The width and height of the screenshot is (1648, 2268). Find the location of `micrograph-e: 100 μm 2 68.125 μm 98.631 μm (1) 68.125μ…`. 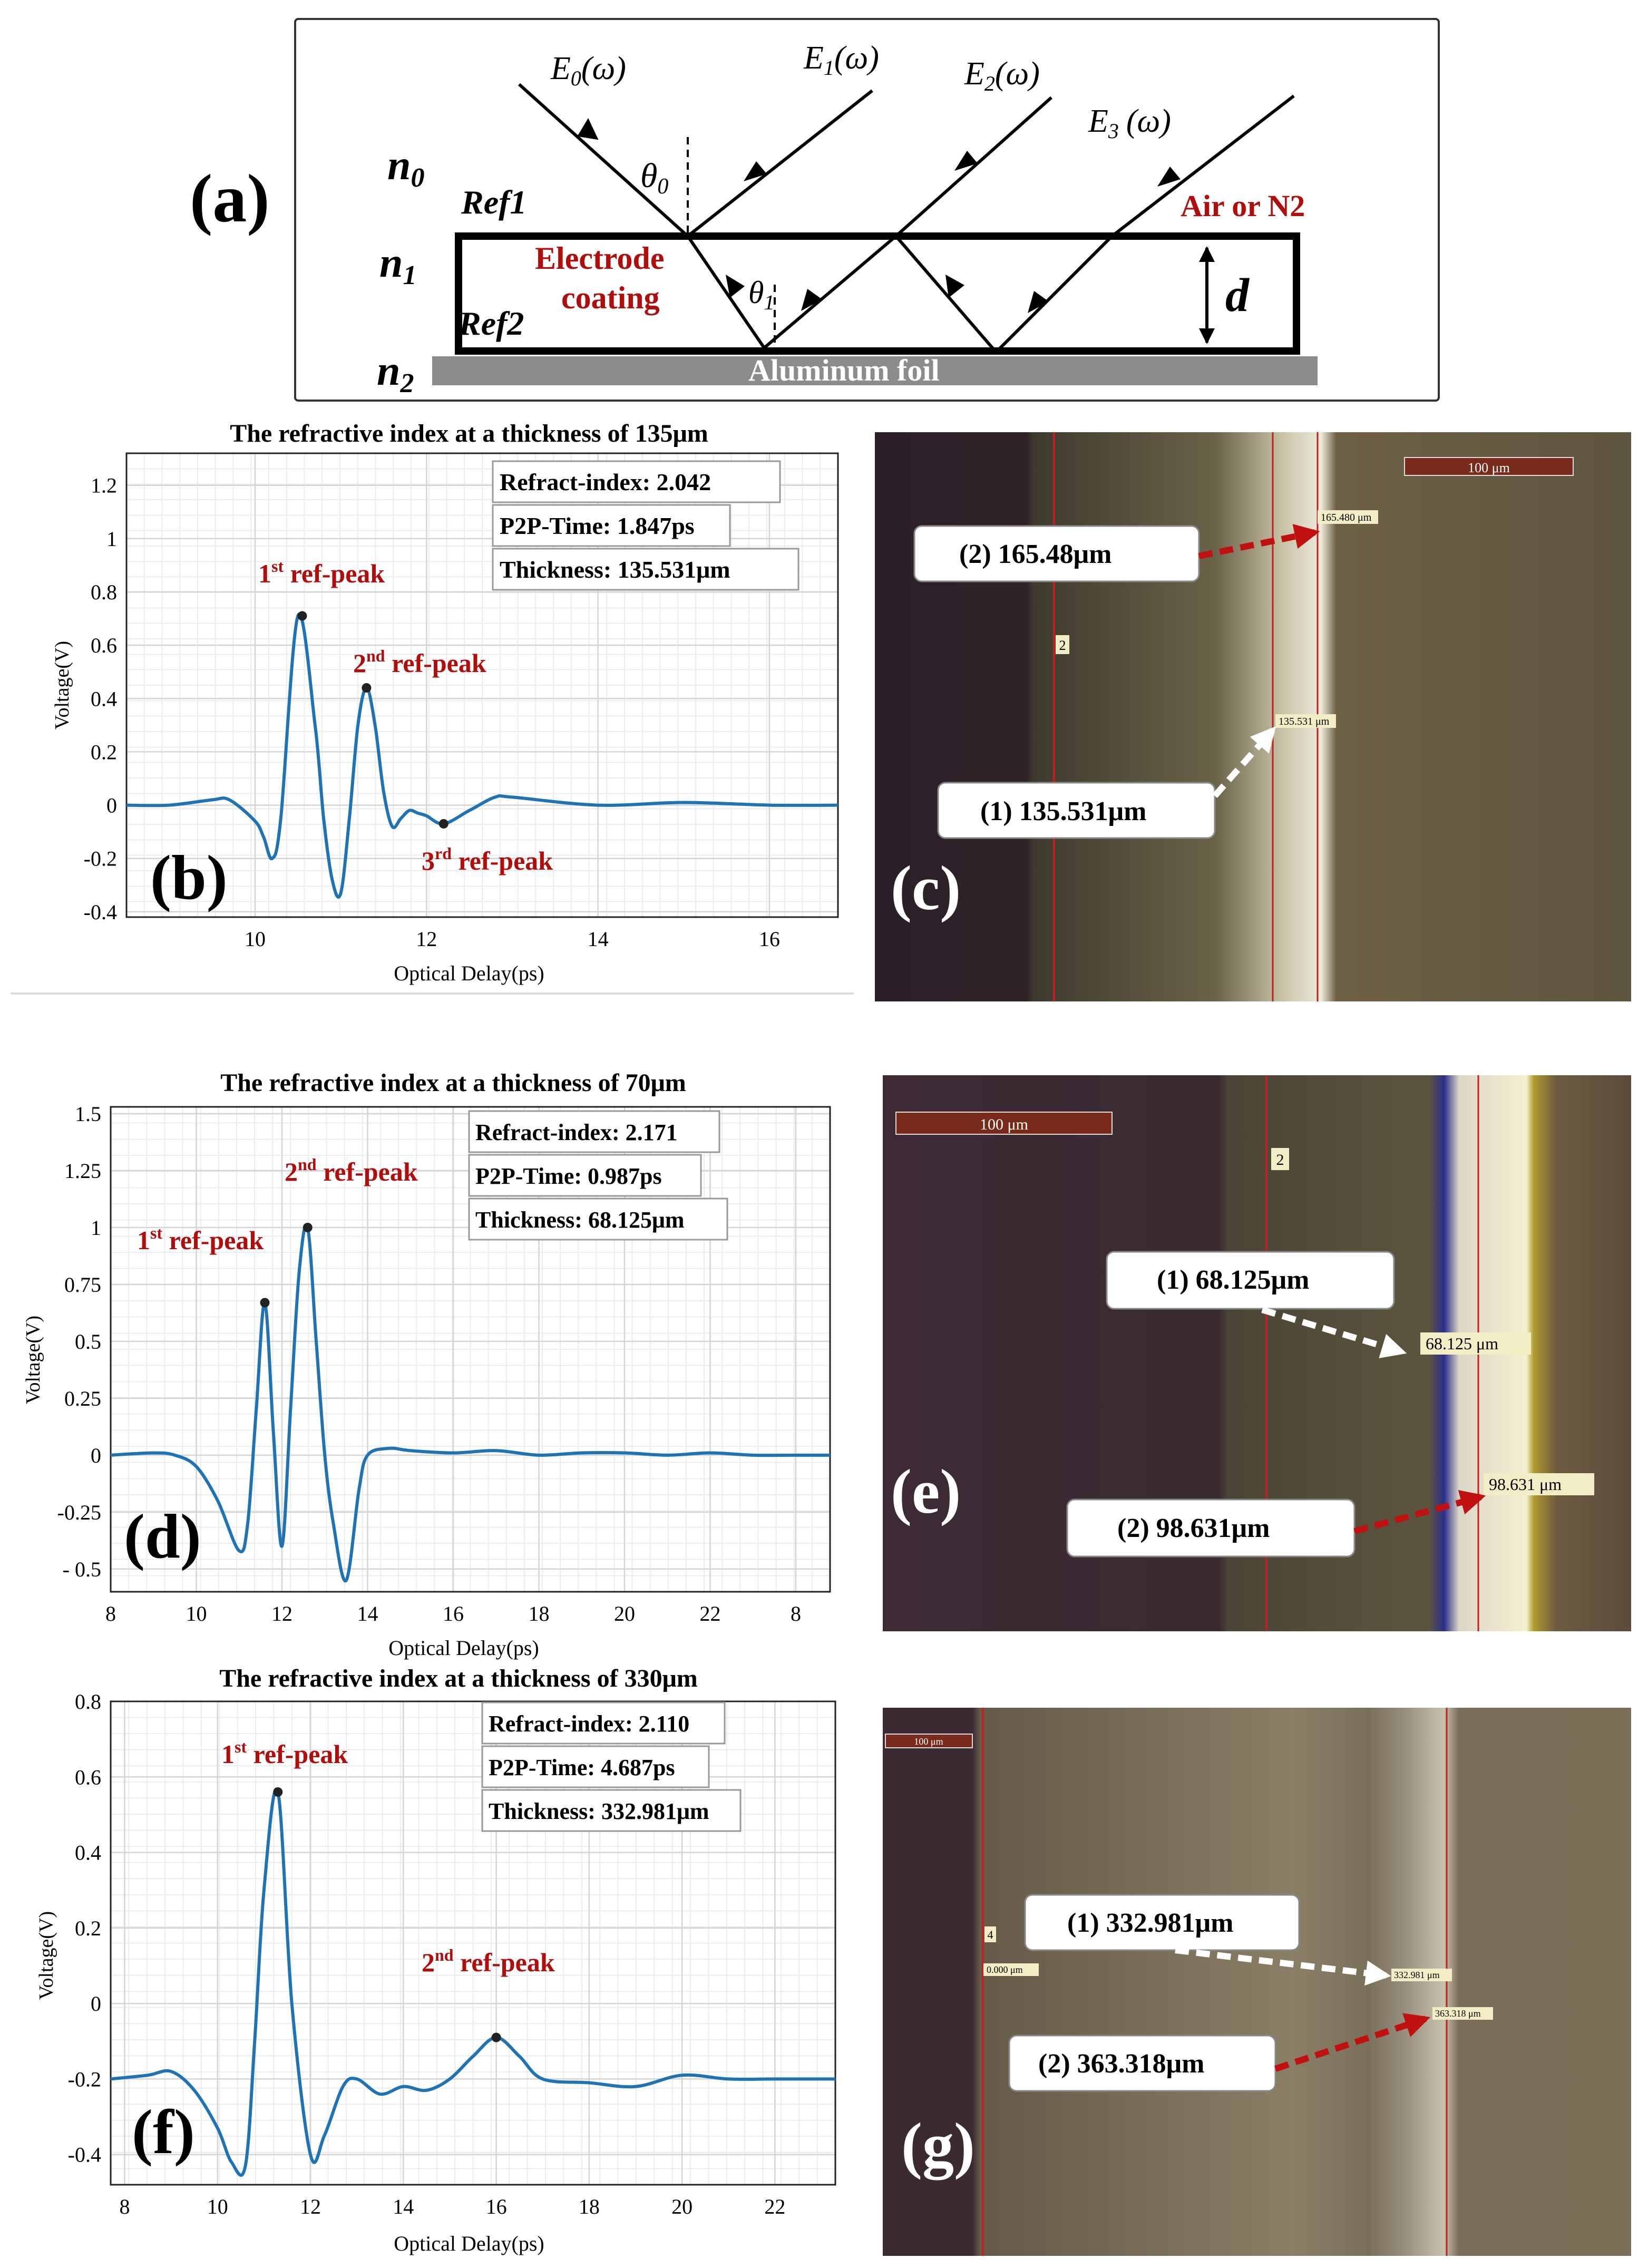

micrograph-e: 100 μm 2 68.125 μm 98.631 μm (1) 68.125μ… is located at coordinates (1257, 1353).